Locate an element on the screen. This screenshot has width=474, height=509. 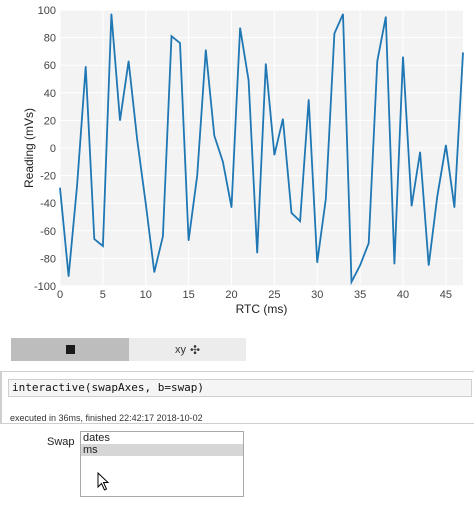
code-cell-input: interactive(swapAxes, b=swap) is located at coordinates (240, 388).